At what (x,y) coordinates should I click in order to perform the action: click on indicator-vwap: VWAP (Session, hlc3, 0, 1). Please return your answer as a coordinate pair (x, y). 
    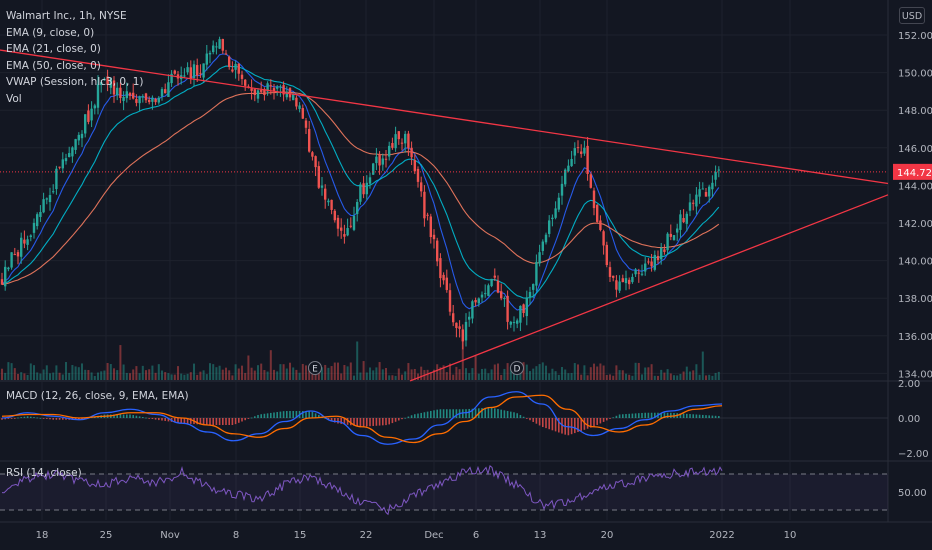
    Looking at the image, I should click on (75, 82).